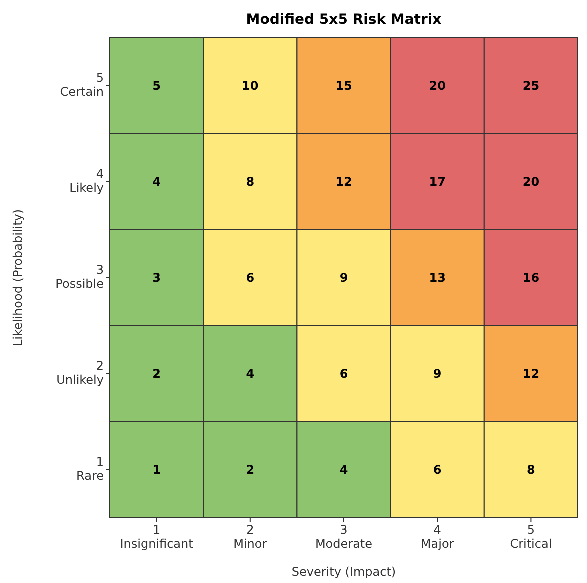 The height and width of the screenshot is (583, 587). I want to click on data-label: 5, so click(156, 86).